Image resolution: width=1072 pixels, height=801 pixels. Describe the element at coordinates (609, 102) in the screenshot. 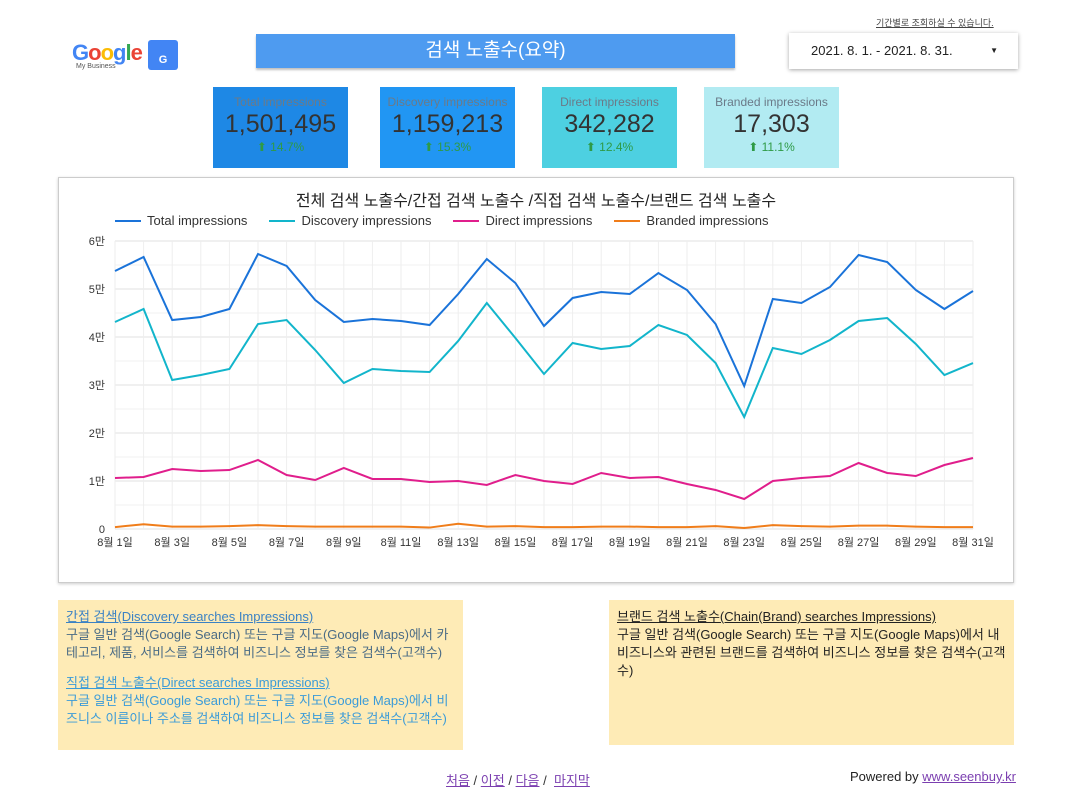

I see `kpi-label: Direct impressions` at that location.